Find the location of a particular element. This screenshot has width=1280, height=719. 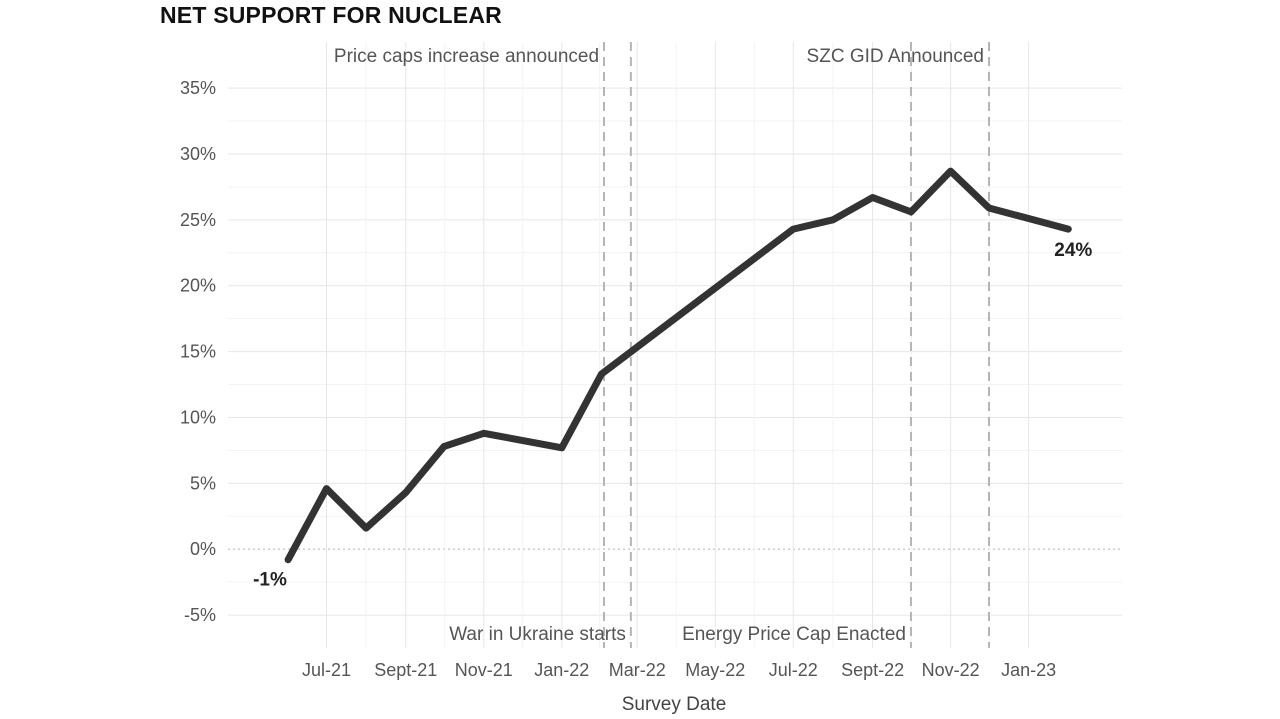

y-tick-label: 0% is located at coordinates (203, 549).